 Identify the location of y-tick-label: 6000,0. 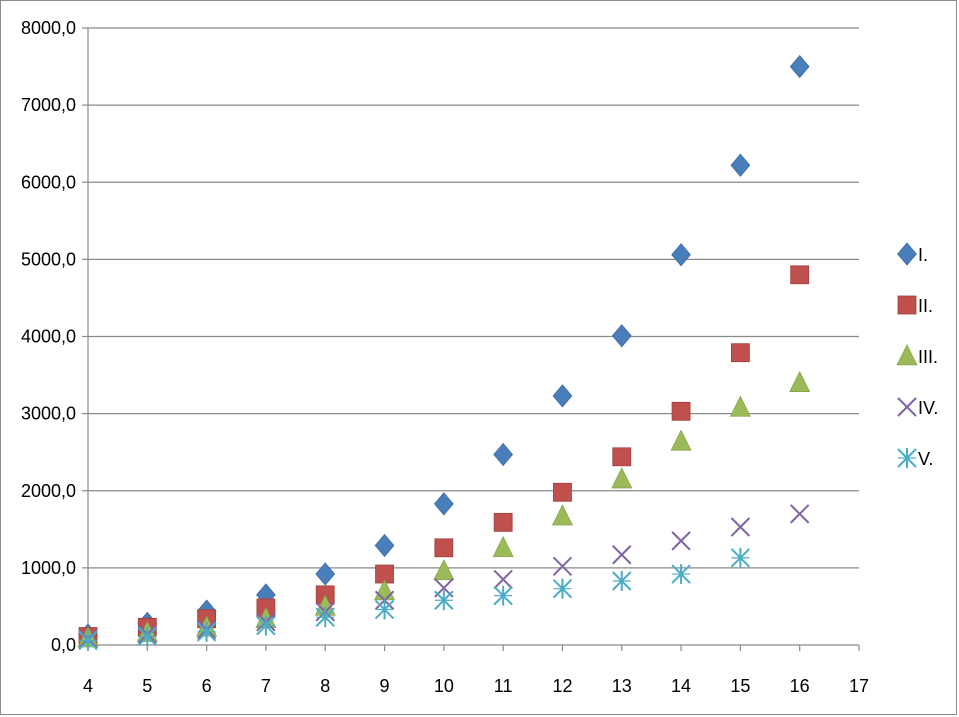
(48, 182).